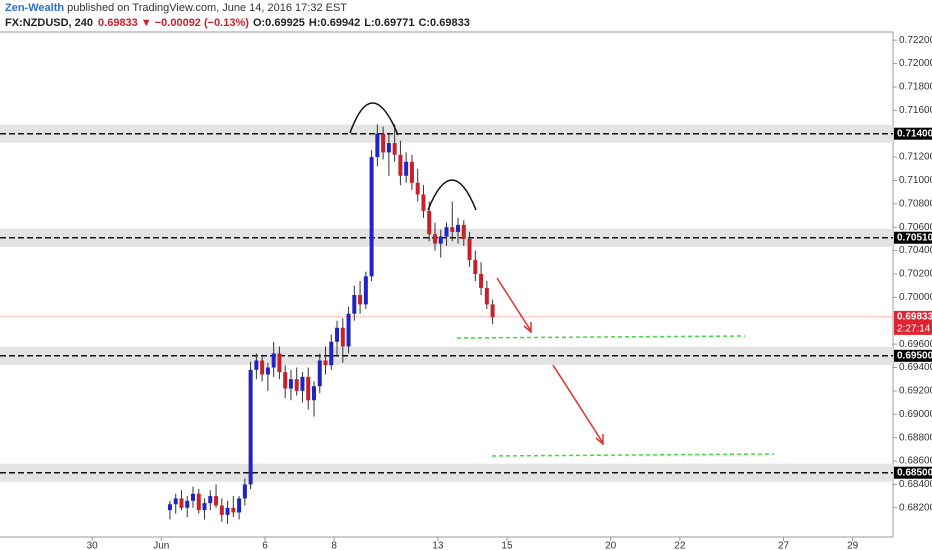 Image resolution: width=932 pixels, height=550 pixels. What do you see at coordinates (438, 545) in the screenshot?
I see `x-tick-label: 13` at bounding box center [438, 545].